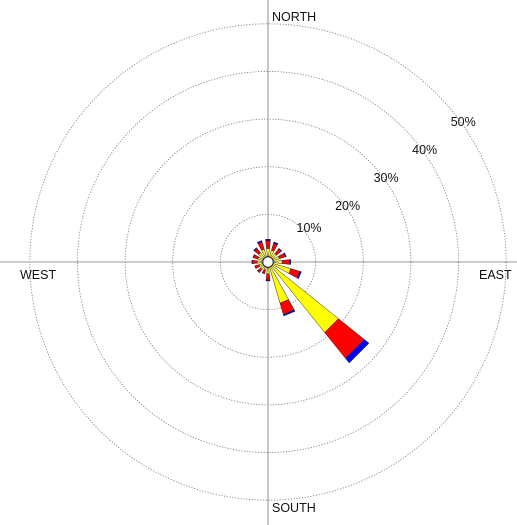  Describe the element at coordinates (253, 256) in the screenshot. I see `petal-292.5-band-2` at that location.